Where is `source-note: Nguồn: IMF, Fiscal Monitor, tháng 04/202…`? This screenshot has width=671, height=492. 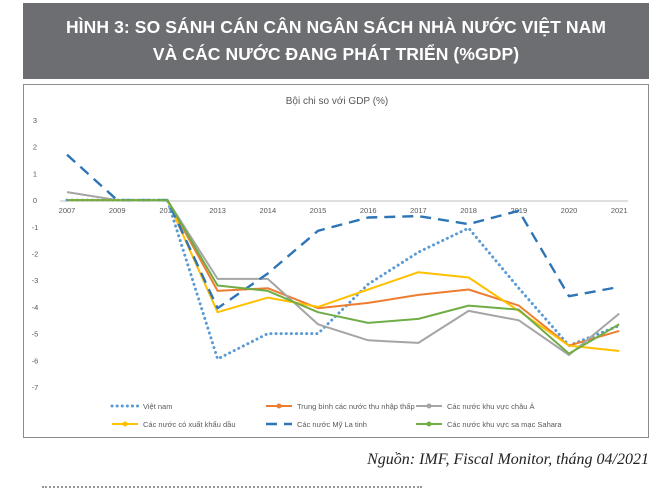 source-note: Nguồn: IMF, Fiscal Monitor, tháng 04/202… is located at coordinates (508, 459).